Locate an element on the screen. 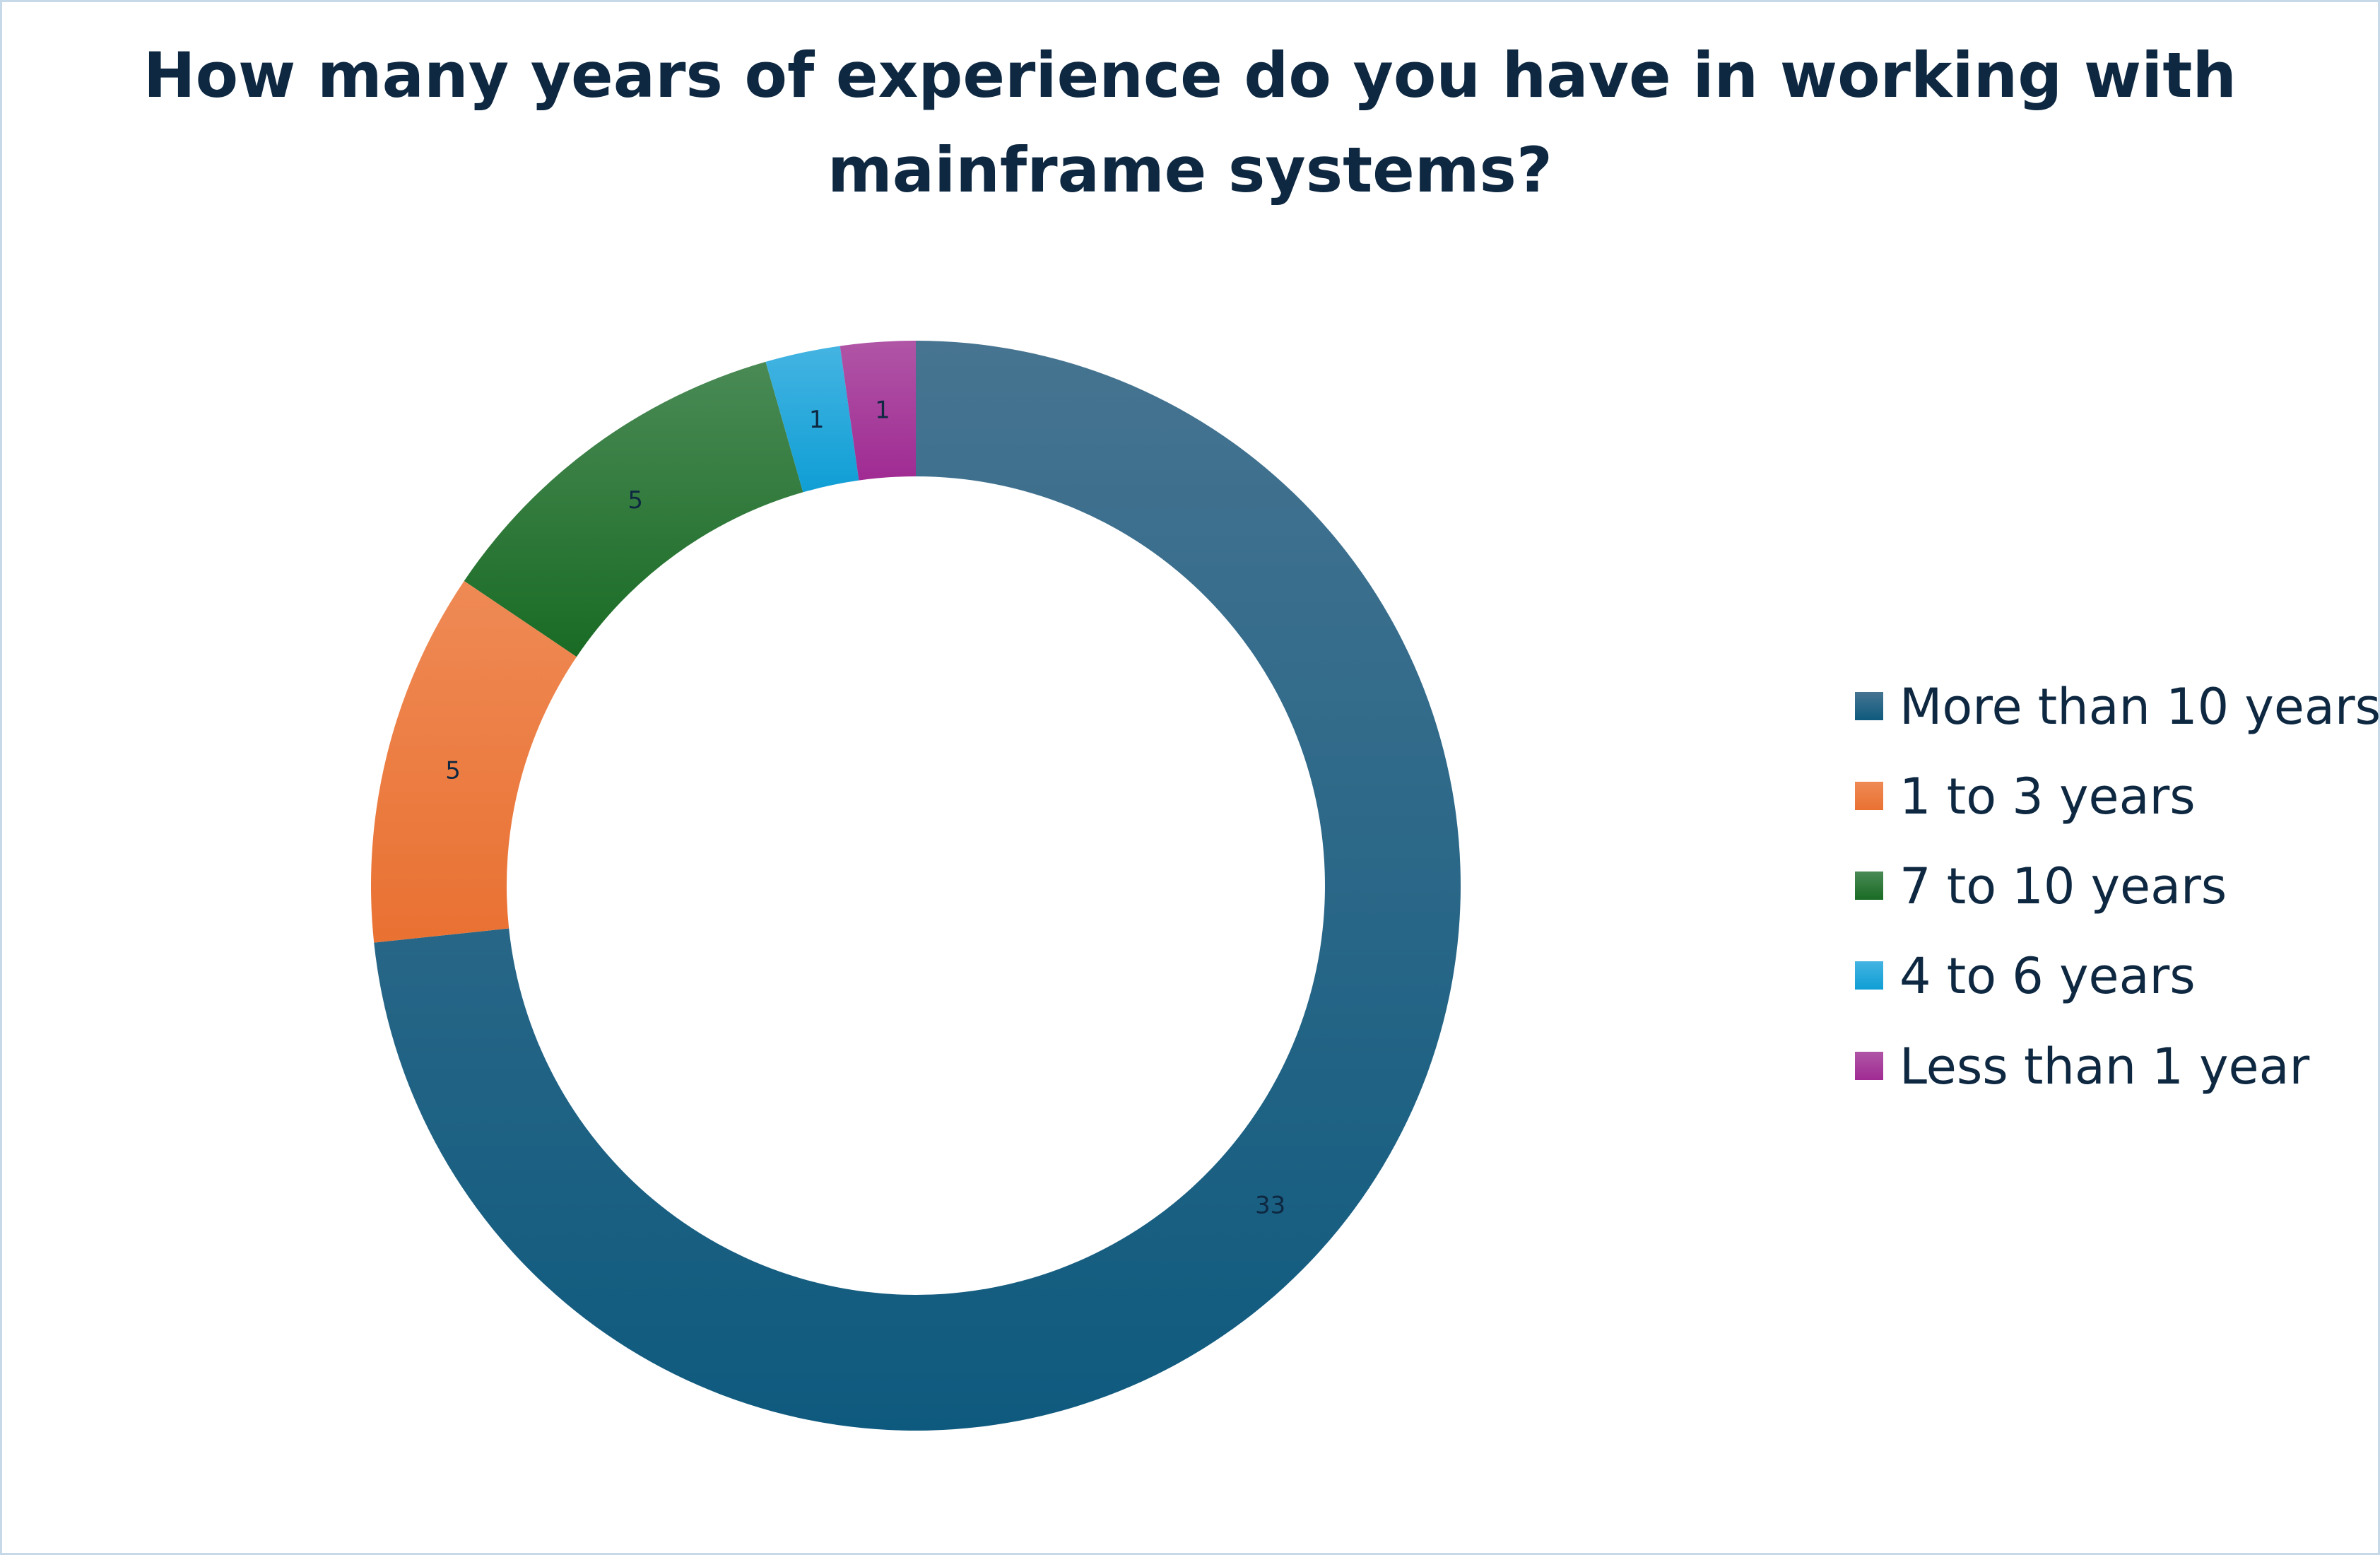  legend-label: 4 to 6 years is located at coordinates (2047, 976).